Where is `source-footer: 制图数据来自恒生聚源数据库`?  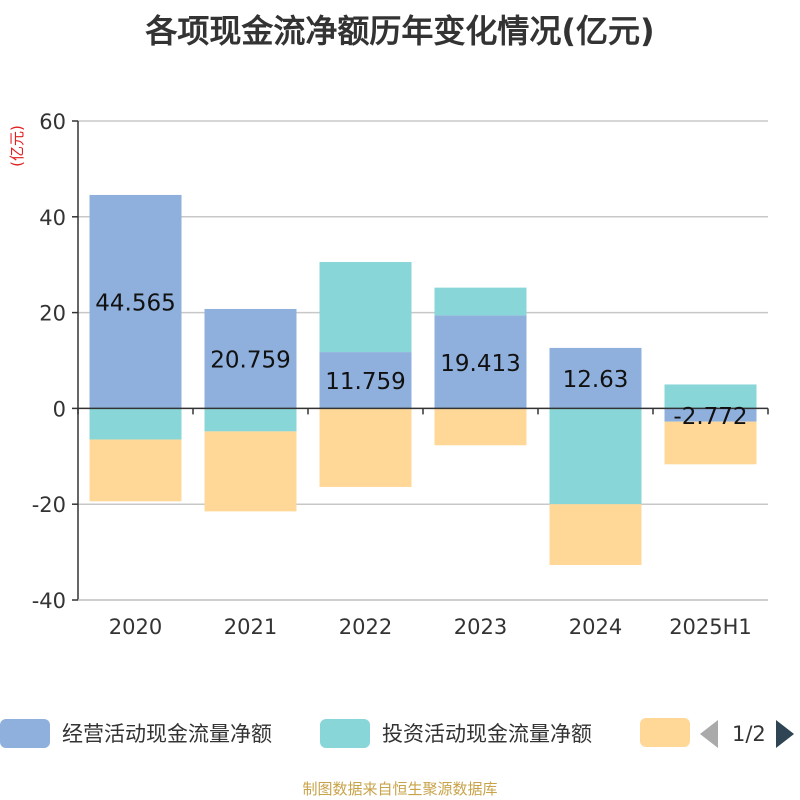 source-footer: 制图数据来自恒生聚源数据库 is located at coordinates (400, 789).